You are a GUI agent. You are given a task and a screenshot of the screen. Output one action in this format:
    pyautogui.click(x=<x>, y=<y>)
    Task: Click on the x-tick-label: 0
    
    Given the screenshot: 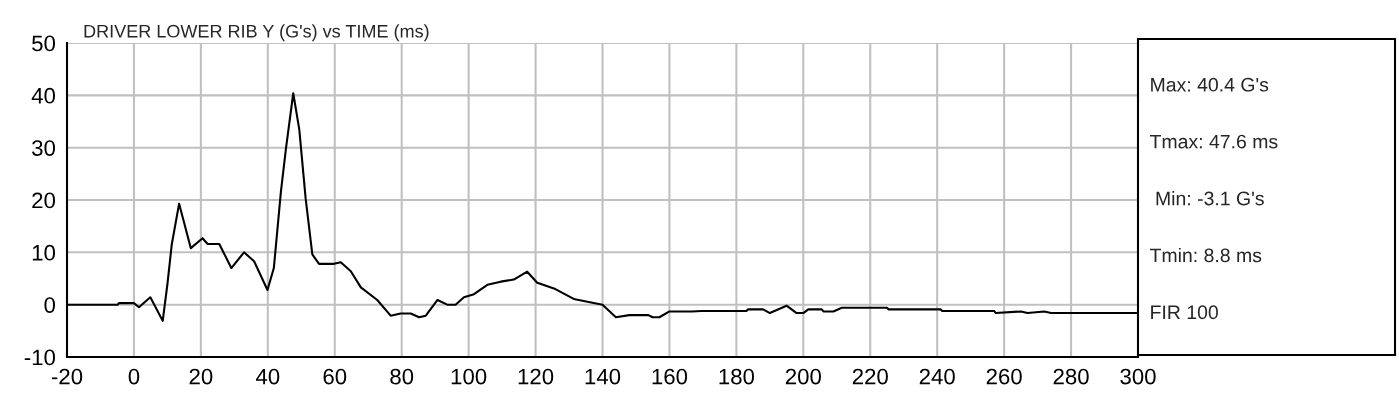 What is the action you would take?
    pyautogui.click(x=134, y=376)
    